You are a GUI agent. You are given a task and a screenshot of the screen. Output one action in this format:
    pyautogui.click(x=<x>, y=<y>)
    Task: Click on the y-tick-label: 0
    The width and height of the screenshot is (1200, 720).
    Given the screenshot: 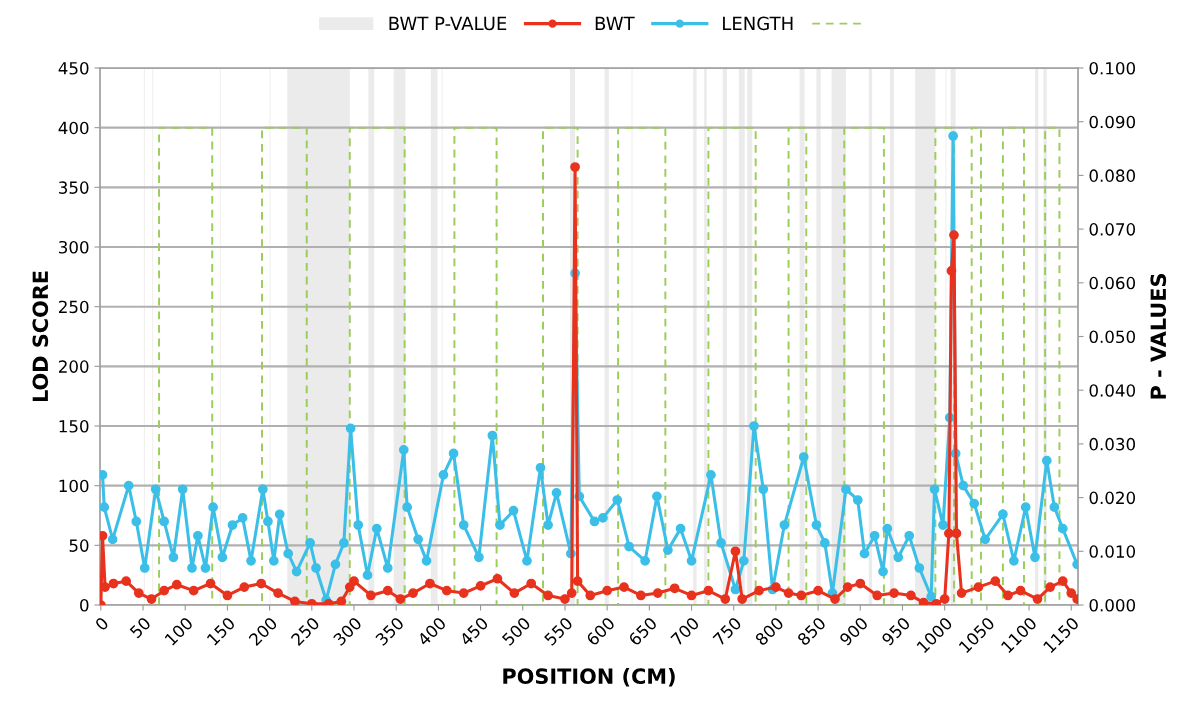 What is the action you would take?
    pyautogui.click(x=84, y=605)
    